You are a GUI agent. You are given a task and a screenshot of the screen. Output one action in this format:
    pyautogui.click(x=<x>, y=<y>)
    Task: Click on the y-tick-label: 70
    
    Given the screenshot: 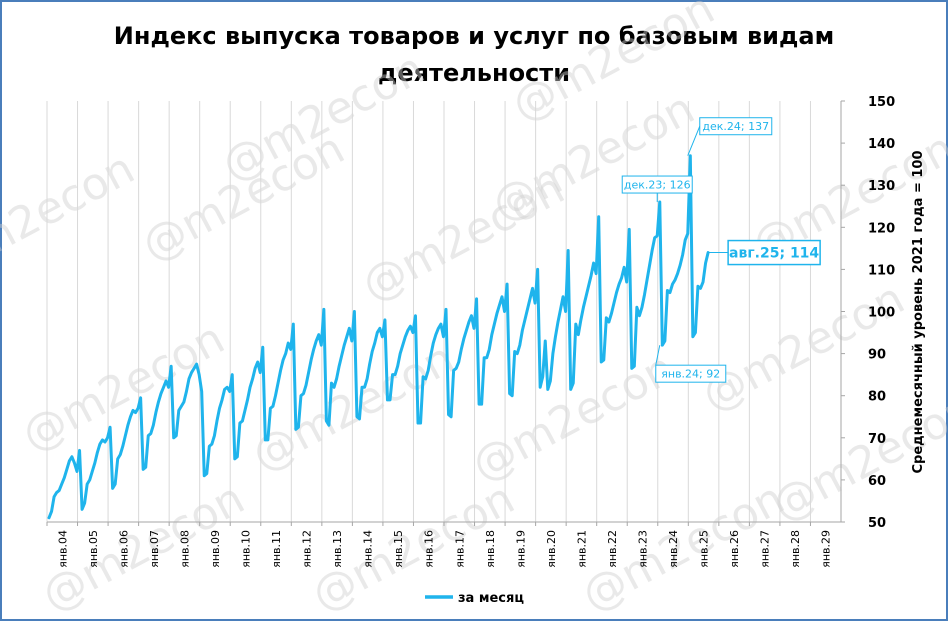 What is the action you would take?
    pyautogui.click(x=877, y=439)
    